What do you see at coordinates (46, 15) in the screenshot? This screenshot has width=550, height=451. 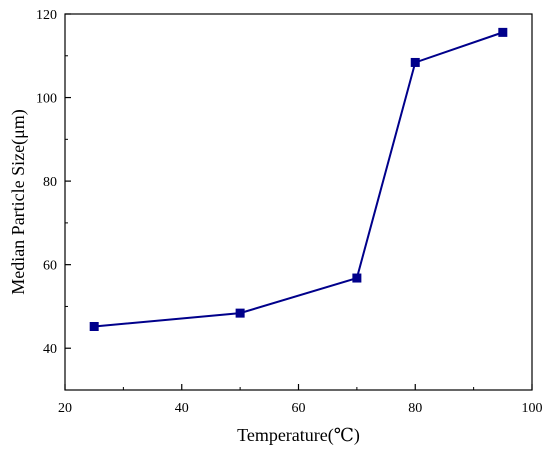 I see `y-tick-label: 120` at bounding box center [46, 15].